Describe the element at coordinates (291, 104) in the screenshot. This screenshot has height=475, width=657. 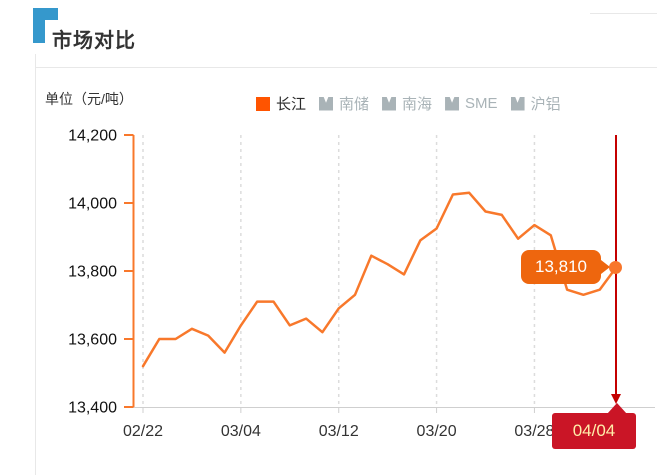
I see `legend-item-label: 长江` at that location.